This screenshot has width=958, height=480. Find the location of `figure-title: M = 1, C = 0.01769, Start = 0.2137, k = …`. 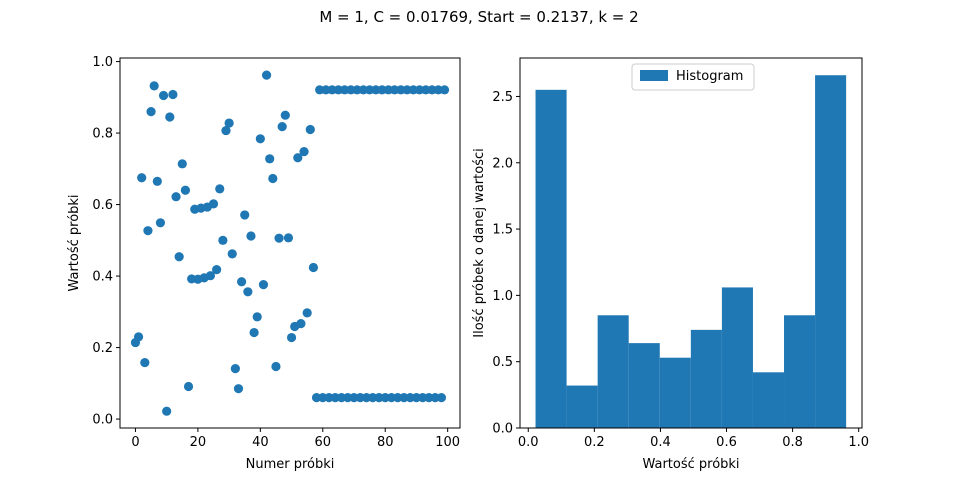

figure-title: M = 1, C = 0.01769, Start = 0.2137, k = … is located at coordinates (478, 17).